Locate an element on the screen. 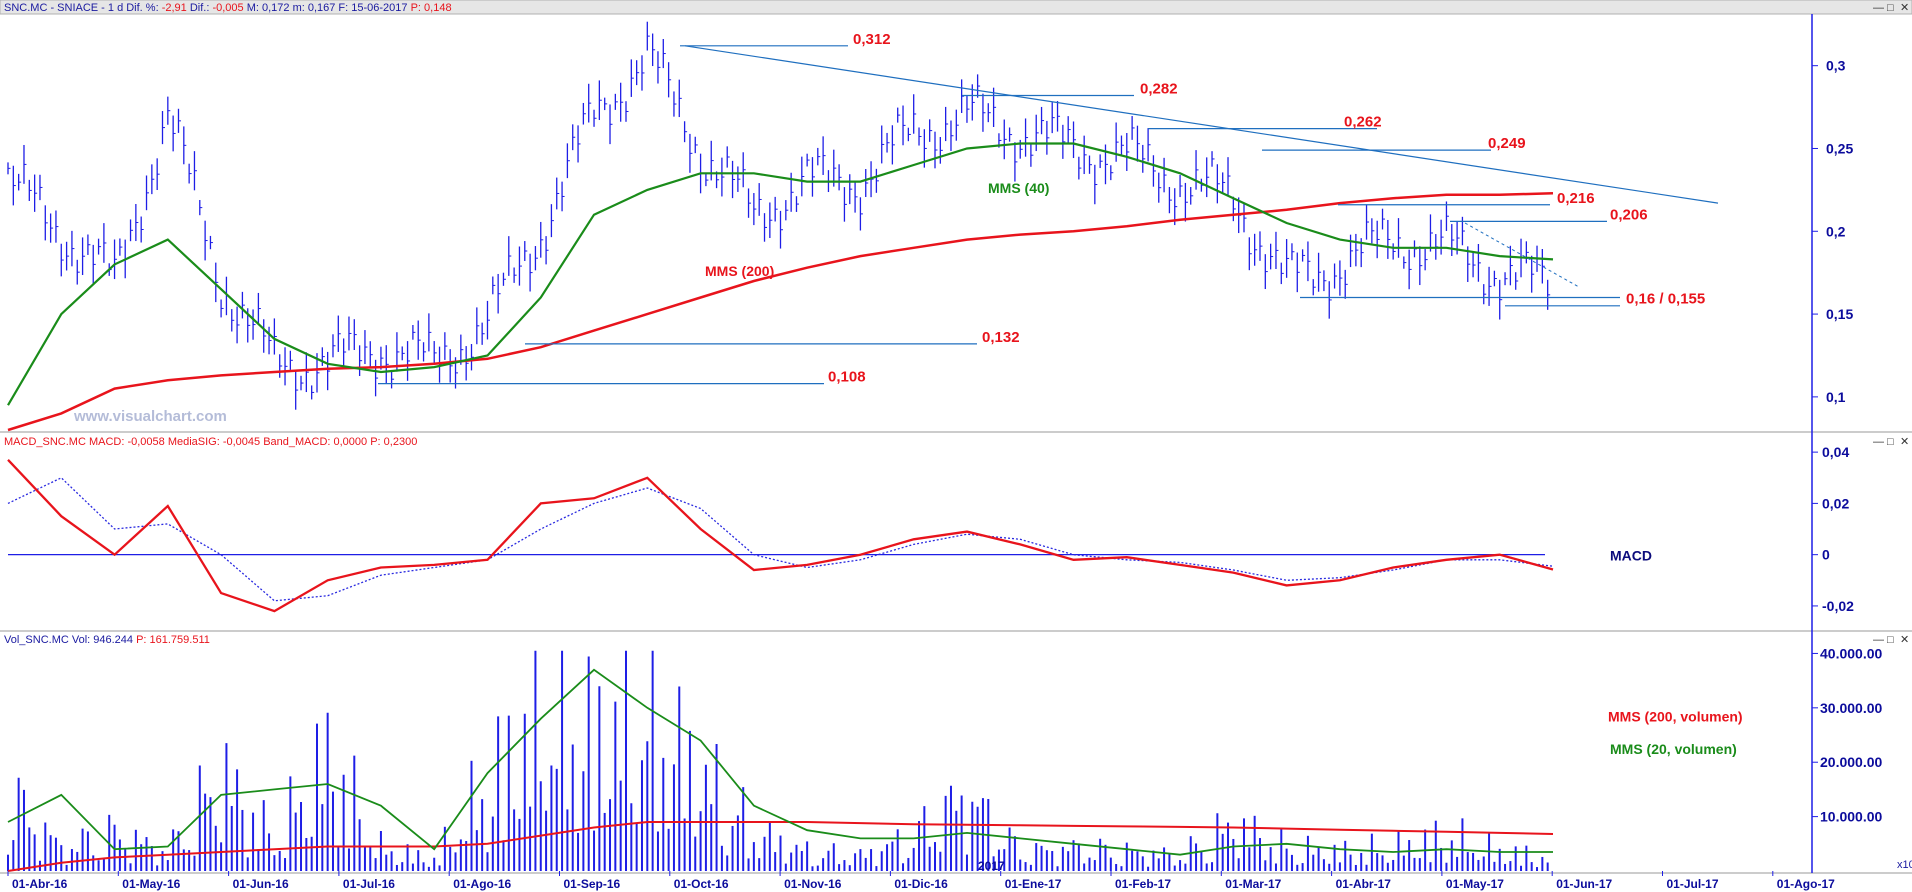  level-label: 0,282 is located at coordinates (1159, 88).